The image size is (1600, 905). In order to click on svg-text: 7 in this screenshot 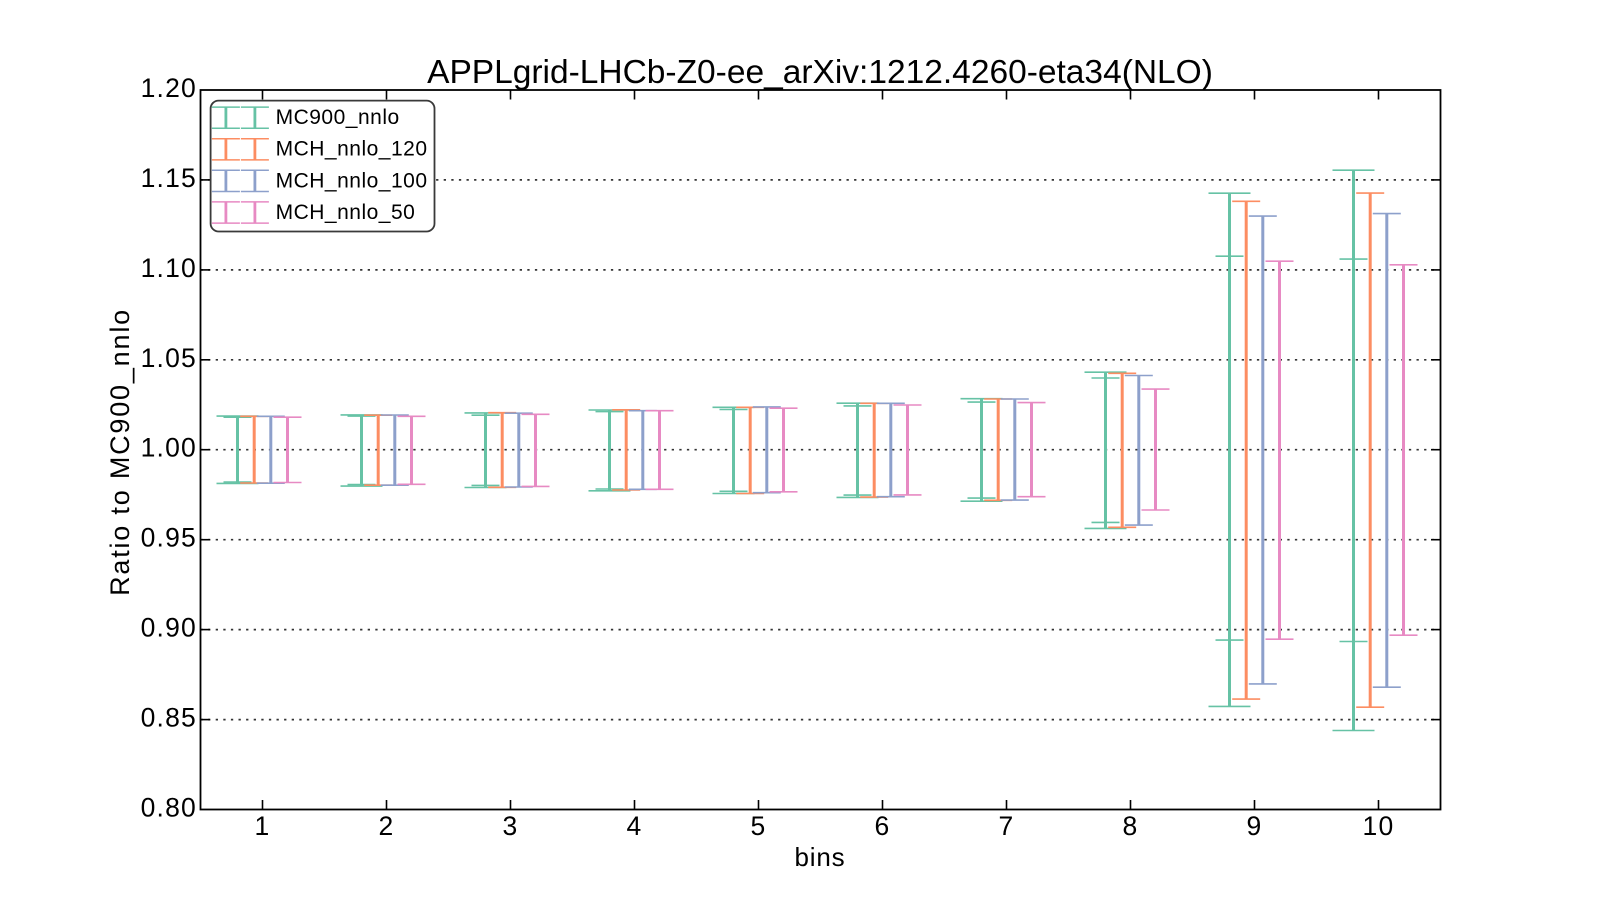, I will do `click(1007, 826)`.